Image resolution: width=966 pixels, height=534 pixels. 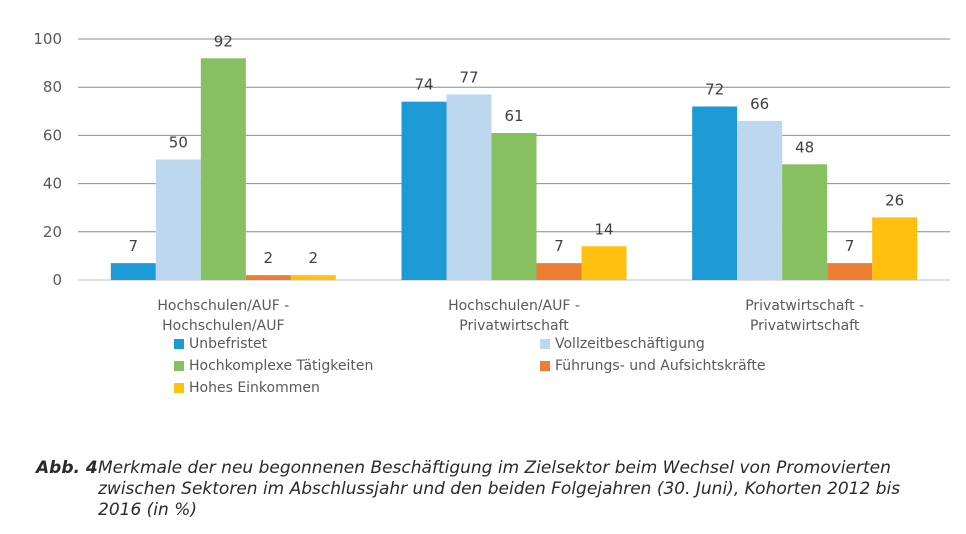 What do you see at coordinates (513, 116) in the screenshot?
I see `data-label: 61` at bounding box center [513, 116].